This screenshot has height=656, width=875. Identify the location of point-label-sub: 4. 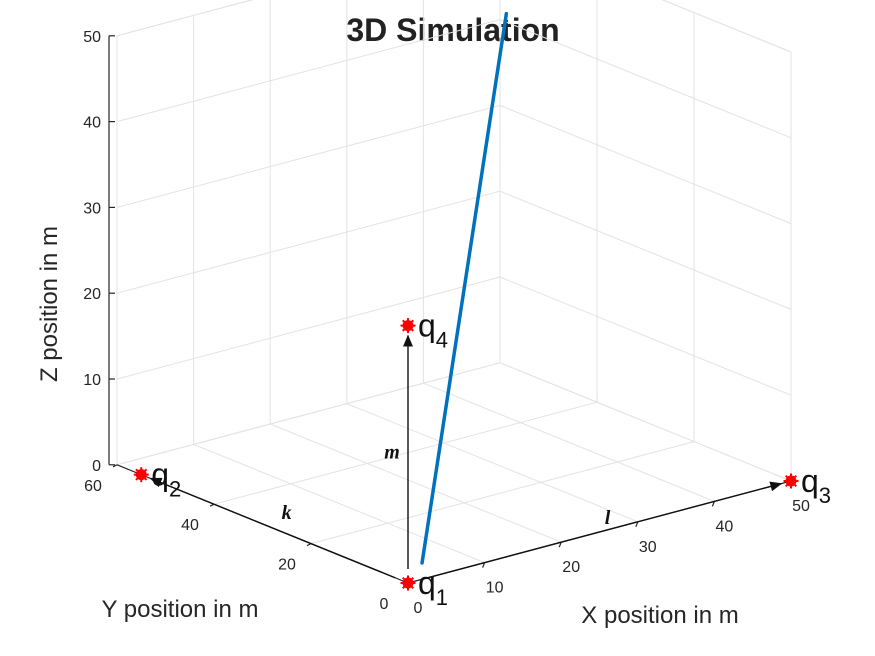
(442, 340).